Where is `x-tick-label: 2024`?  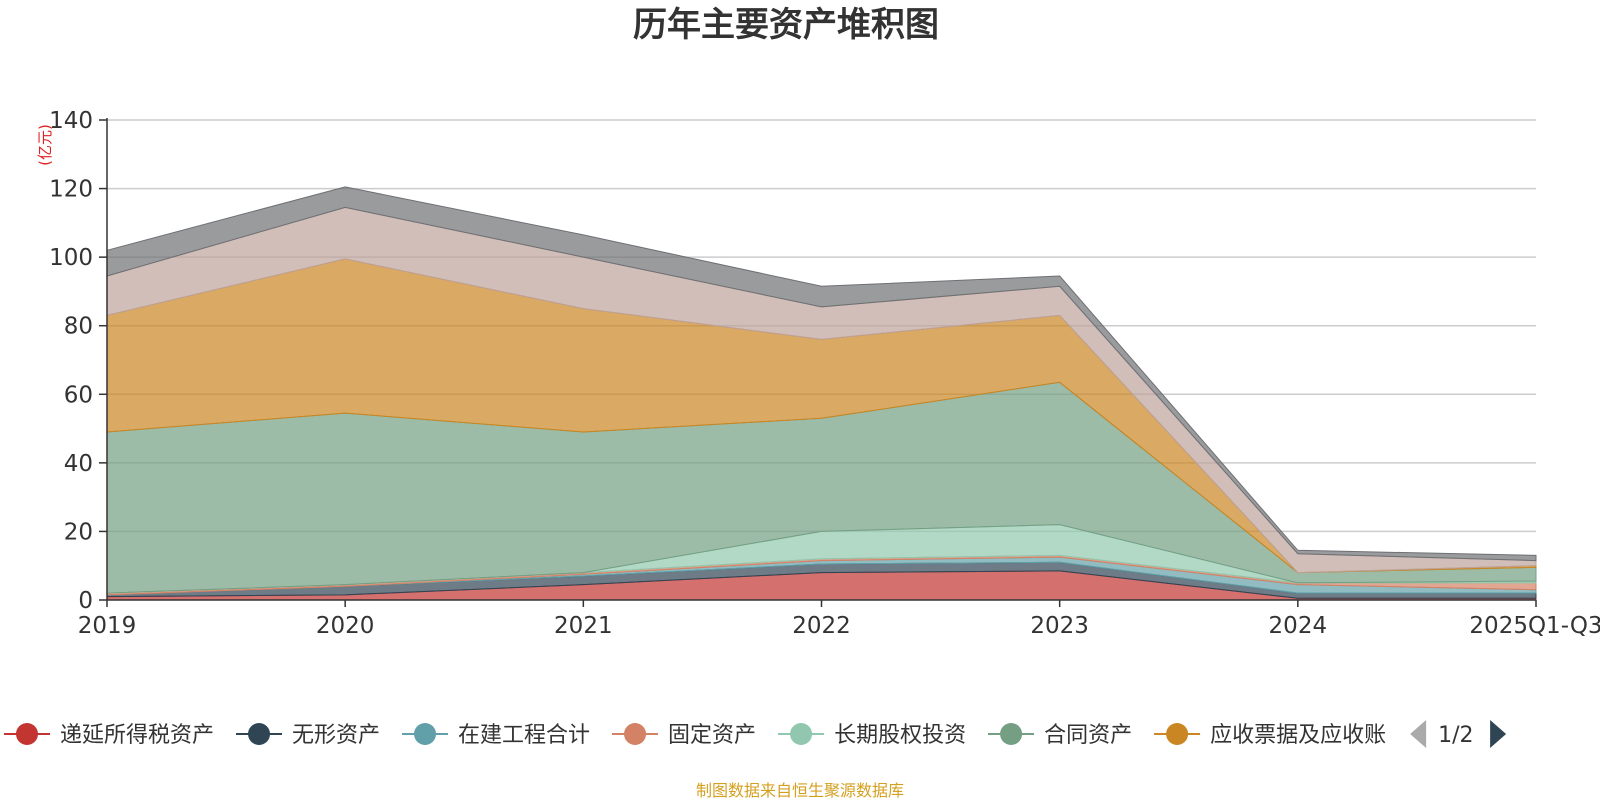
x-tick-label: 2024 is located at coordinates (1298, 626).